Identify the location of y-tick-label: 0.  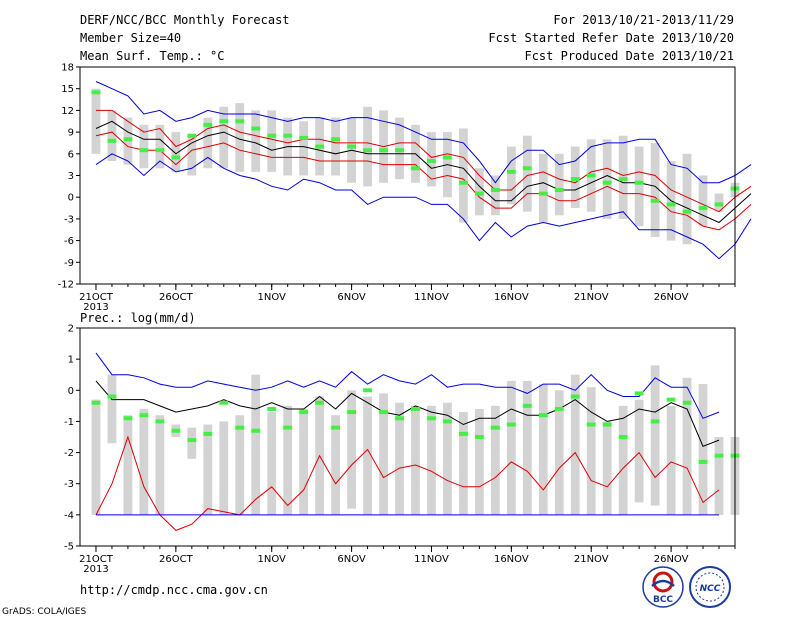
(71, 198).